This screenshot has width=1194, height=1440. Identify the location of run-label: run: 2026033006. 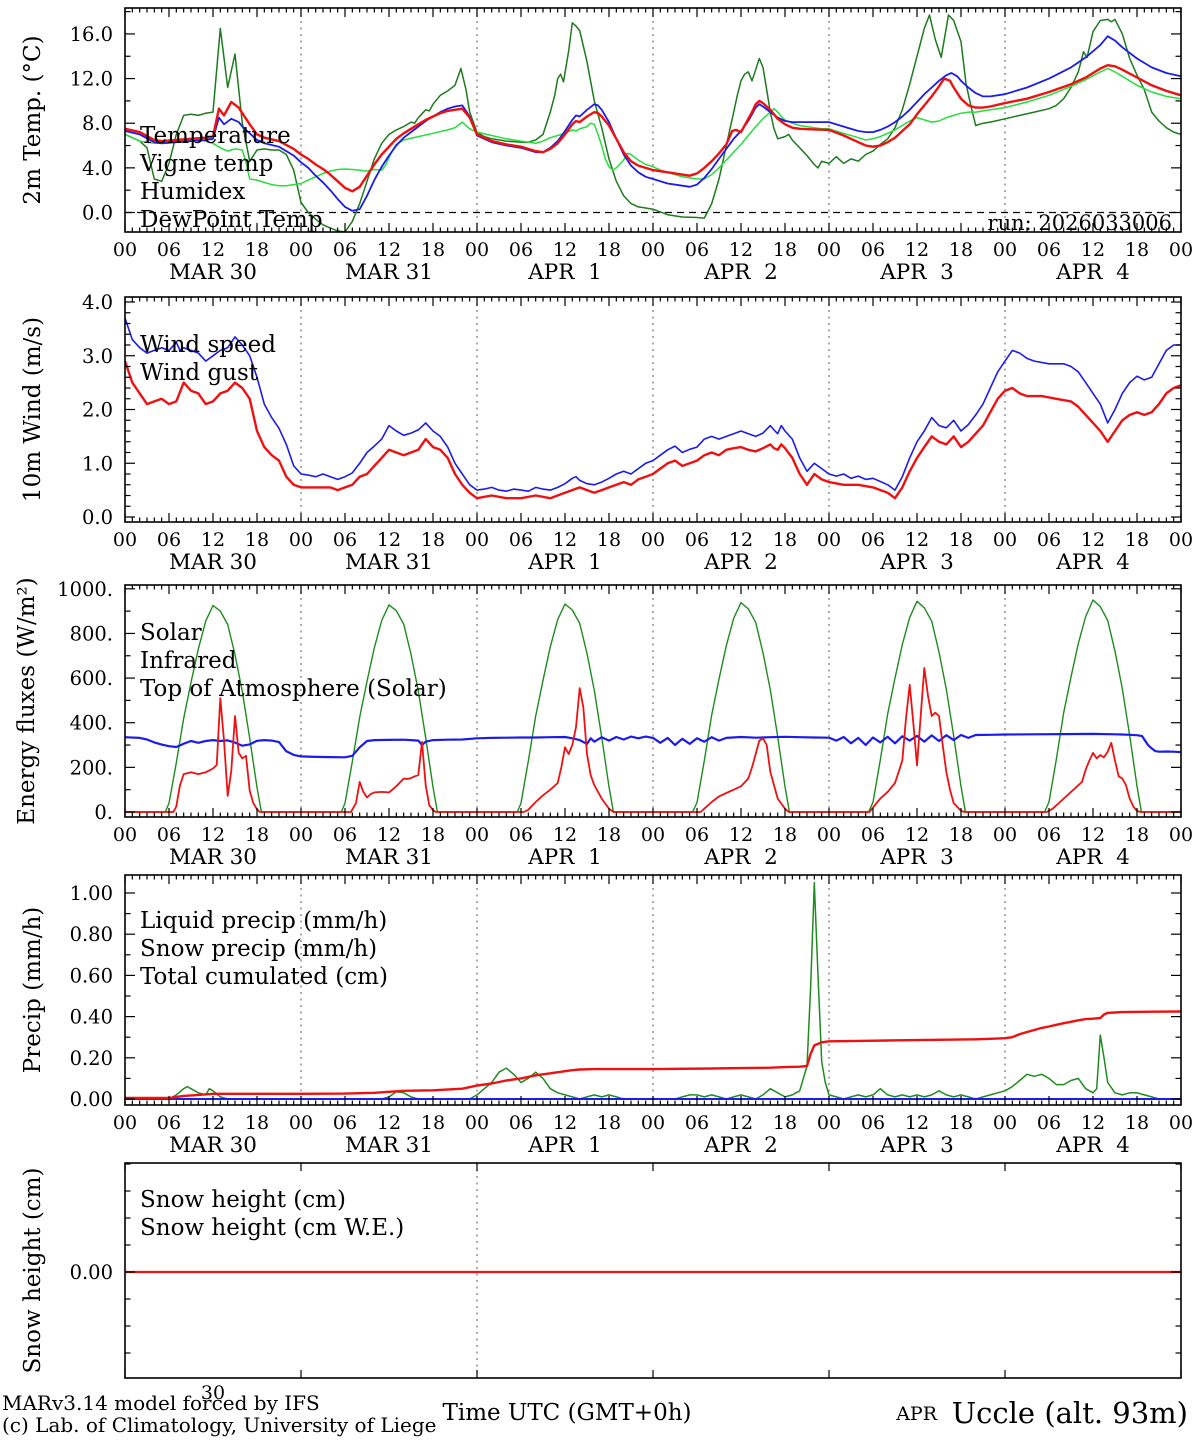
(1080, 223).